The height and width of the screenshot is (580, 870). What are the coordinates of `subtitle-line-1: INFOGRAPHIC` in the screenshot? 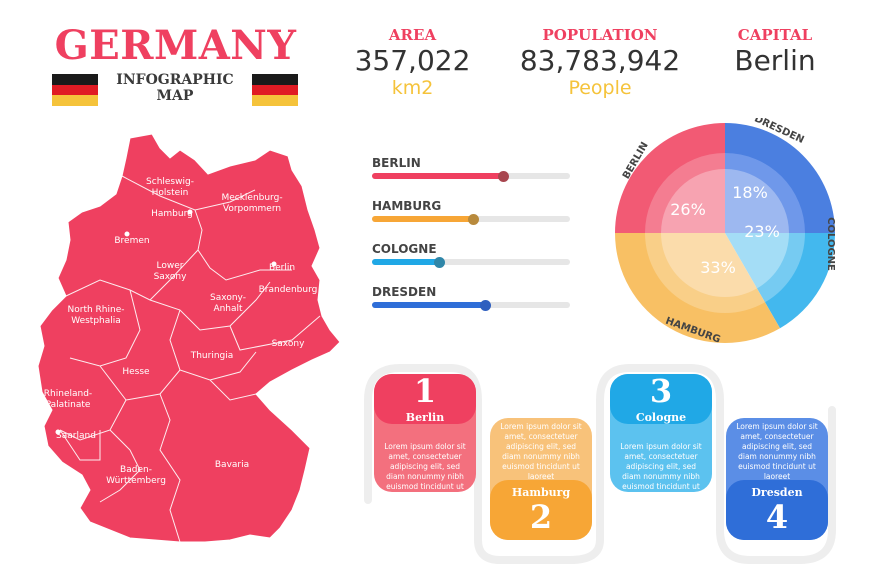 It's located at (175, 80).